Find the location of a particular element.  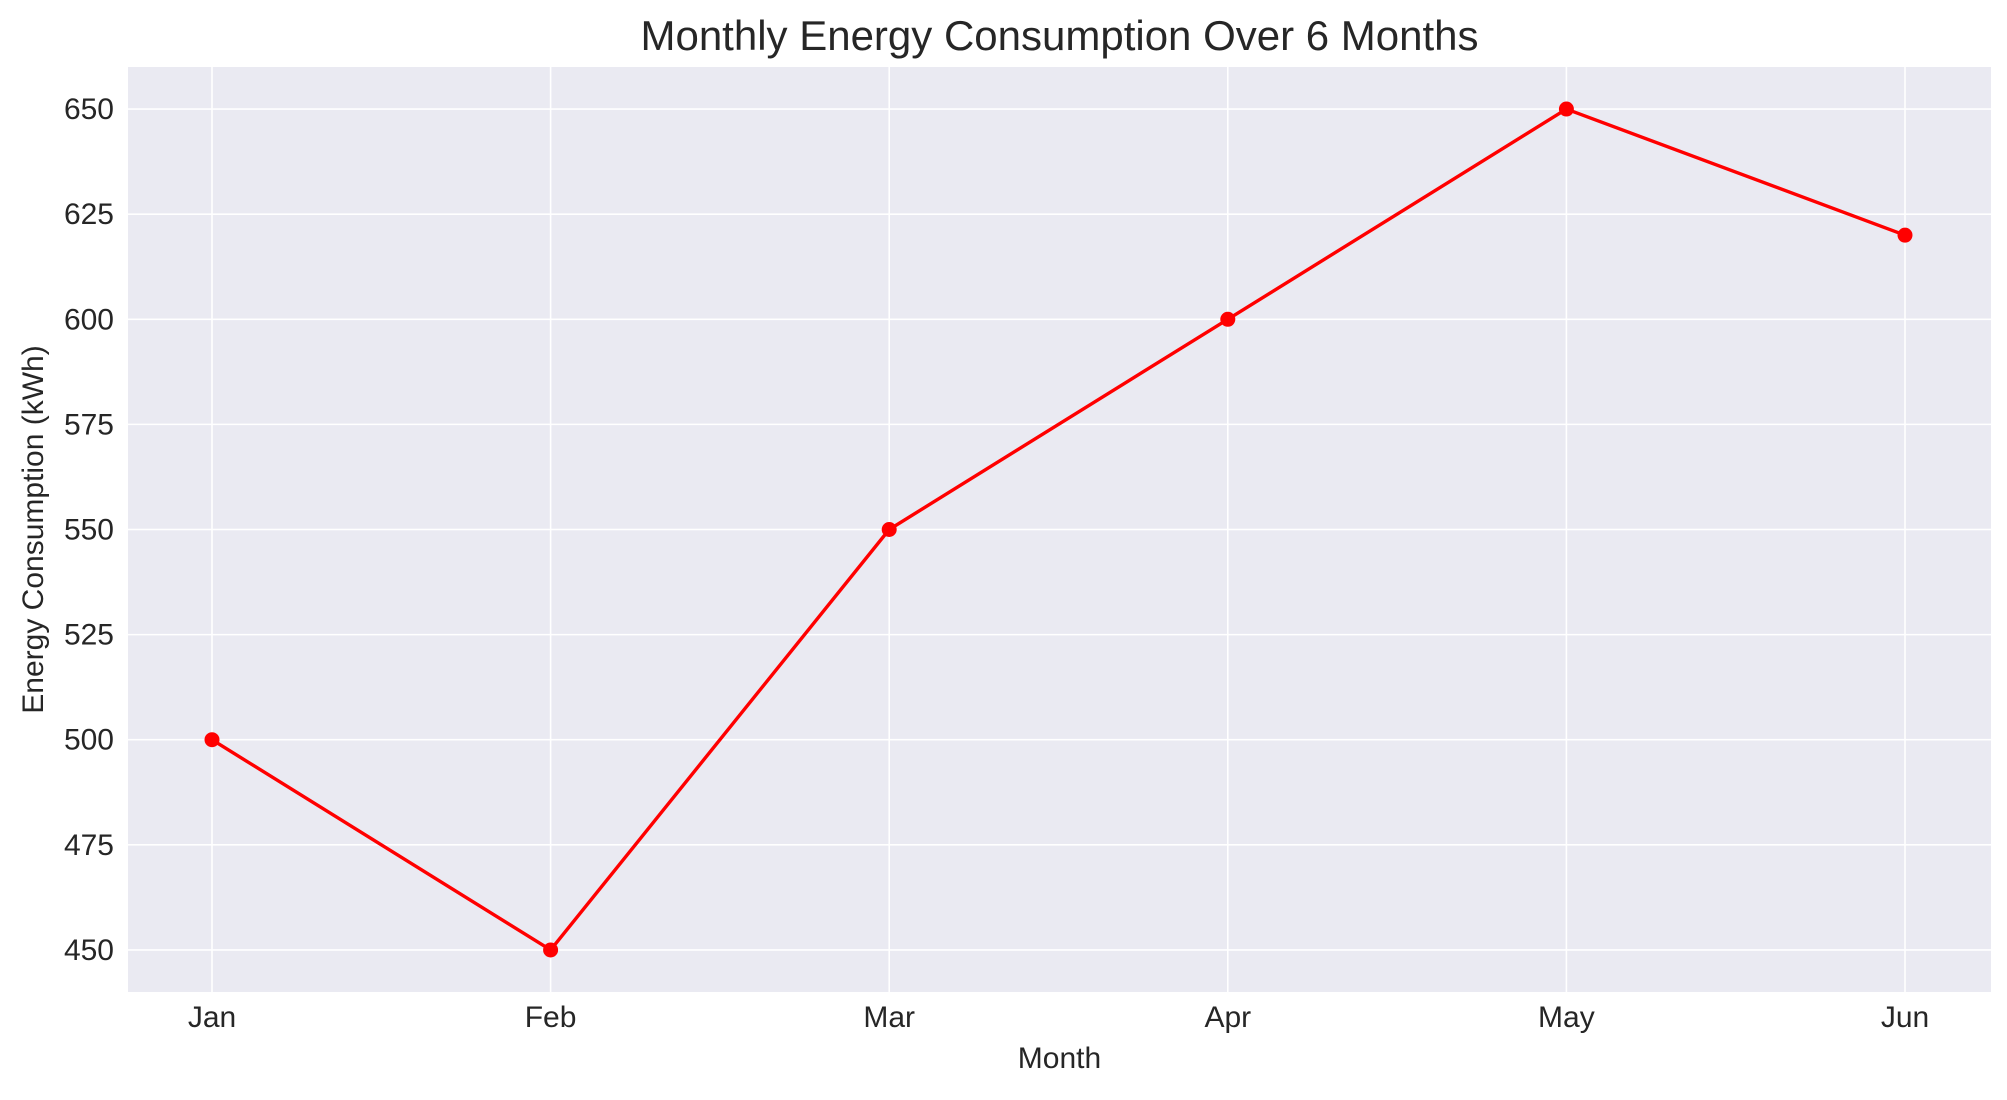

y-tick-label: 500 is located at coordinates (89, 740).